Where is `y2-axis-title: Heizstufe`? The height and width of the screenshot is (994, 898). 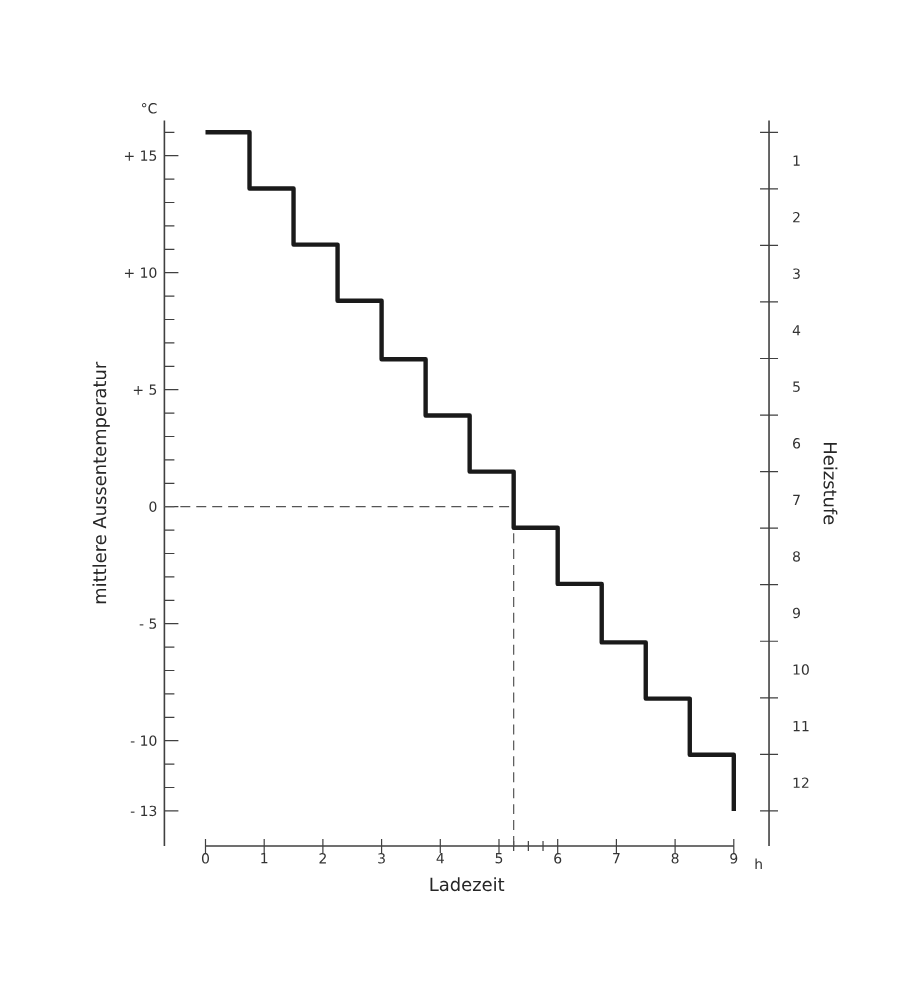
y2-axis-title: Heizstufe is located at coordinates (830, 484).